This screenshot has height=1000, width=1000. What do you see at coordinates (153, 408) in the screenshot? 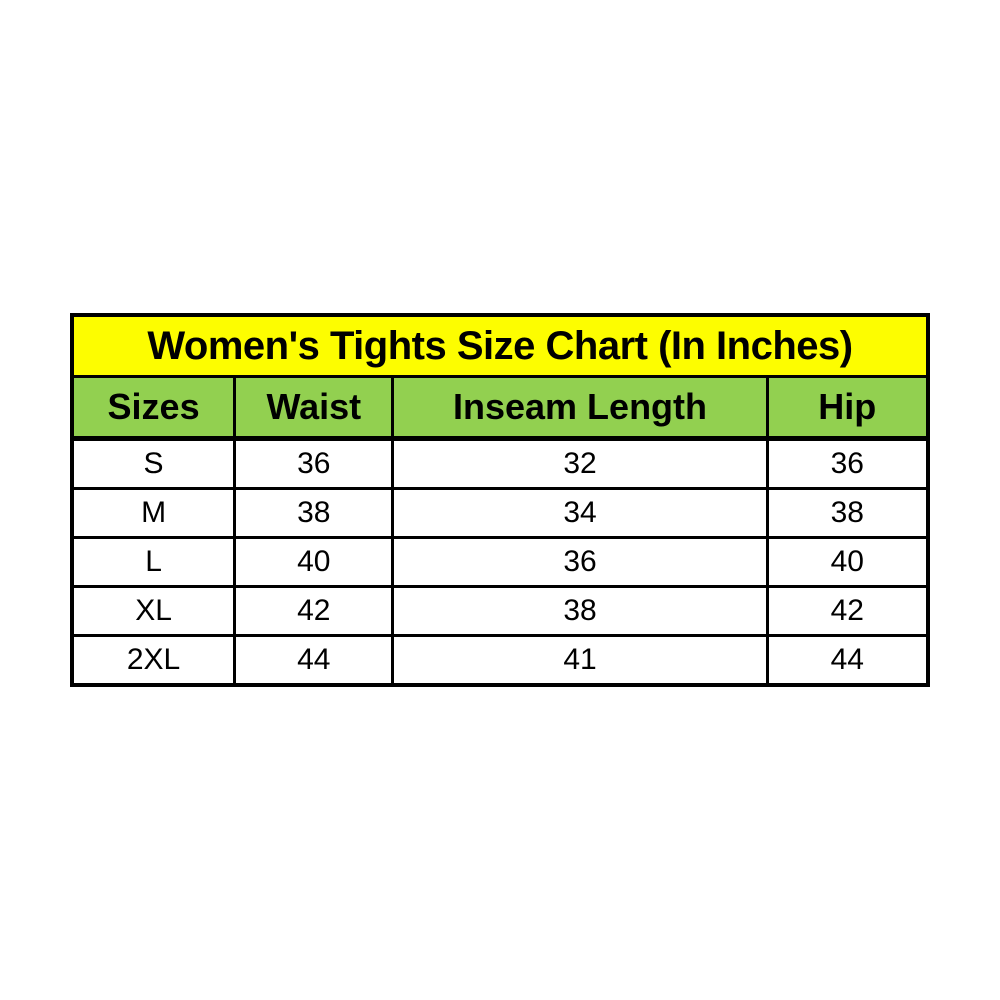
I see `column-header-sizes: Sizes` at bounding box center [153, 408].